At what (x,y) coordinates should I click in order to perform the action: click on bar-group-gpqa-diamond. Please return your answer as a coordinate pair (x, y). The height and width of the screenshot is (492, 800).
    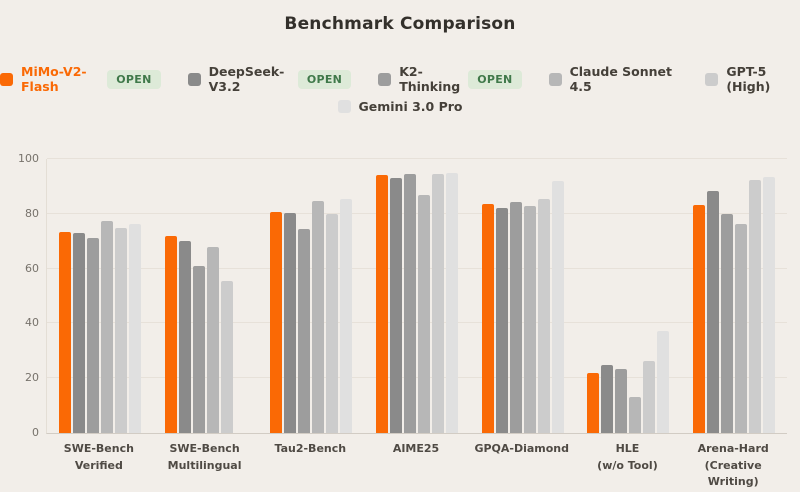
    Looking at the image, I should click on (523, 296).